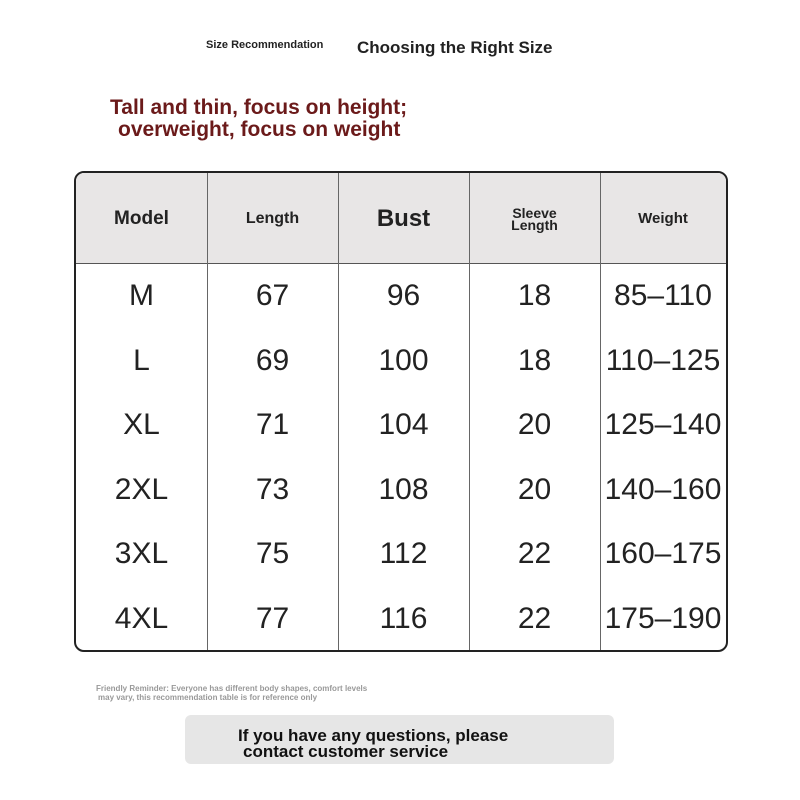 Image resolution: width=800 pixels, height=800 pixels. What do you see at coordinates (403, 296) in the screenshot?
I see `table-cell: 96` at bounding box center [403, 296].